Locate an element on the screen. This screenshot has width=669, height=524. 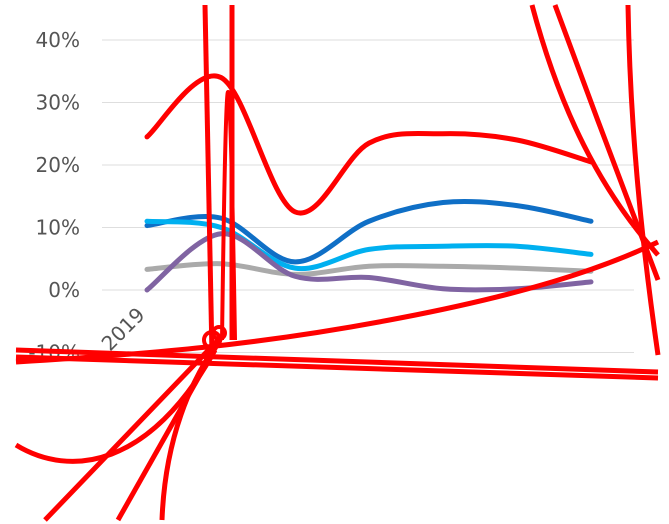
x-tick-label: 2019 is located at coordinates (123, 329).